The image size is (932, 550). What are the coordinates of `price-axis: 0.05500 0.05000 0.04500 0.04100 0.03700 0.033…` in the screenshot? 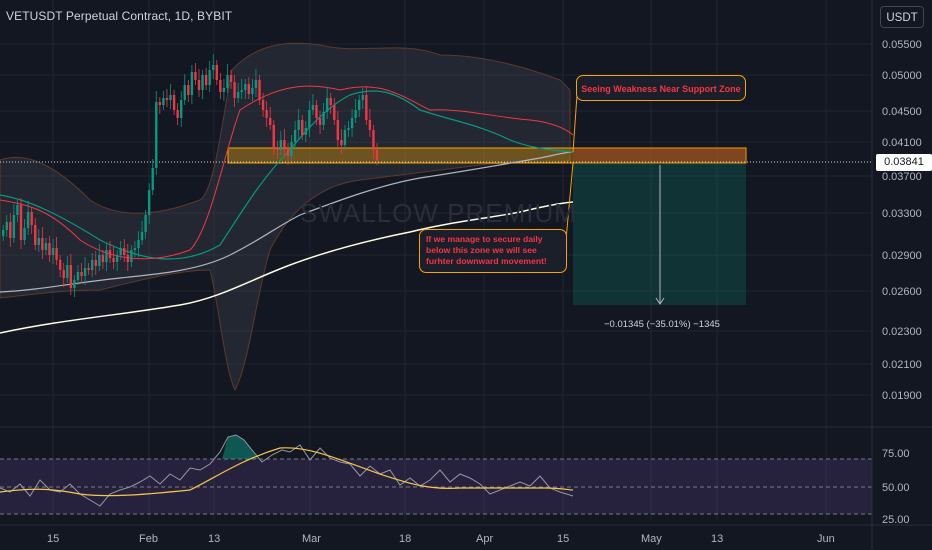 It's located at (902, 220).